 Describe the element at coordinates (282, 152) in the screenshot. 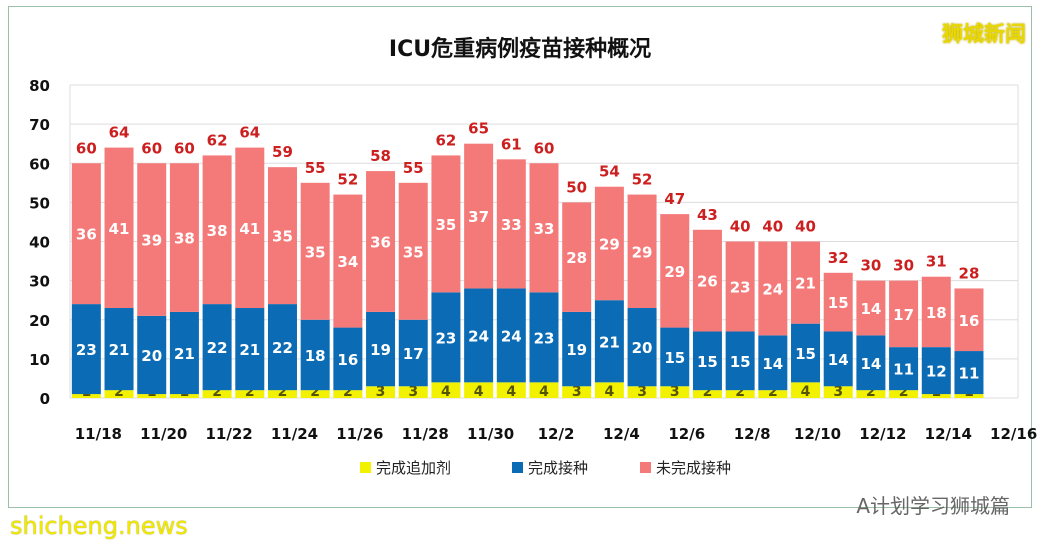

I see `total-label: 59` at that location.